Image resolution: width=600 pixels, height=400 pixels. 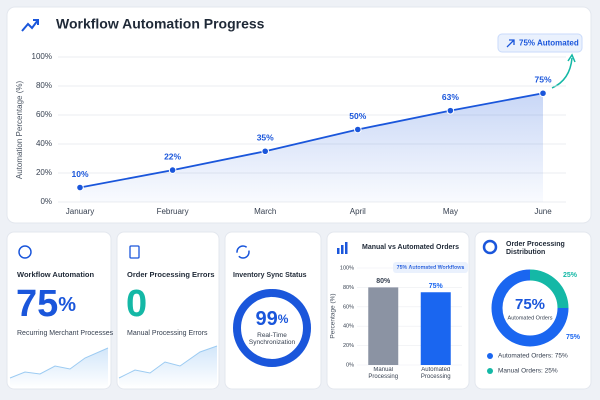 What do you see at coordinates (543, 211) in the screenshot?
I see `x-tick-label: June` at bounding box center [543, 211].